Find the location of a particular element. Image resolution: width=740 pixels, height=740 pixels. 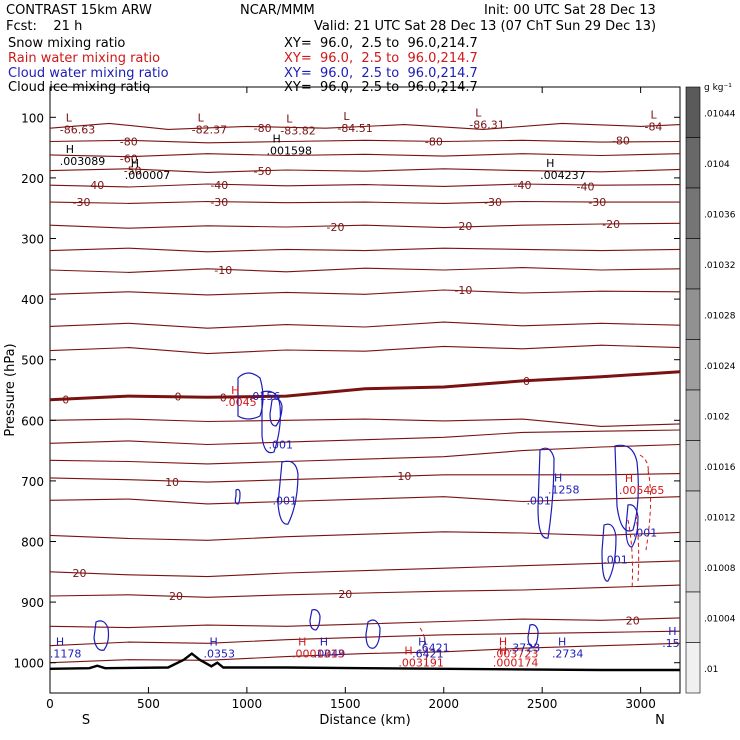

x-tick-label: 1500 is located at coordinates (345, 704).